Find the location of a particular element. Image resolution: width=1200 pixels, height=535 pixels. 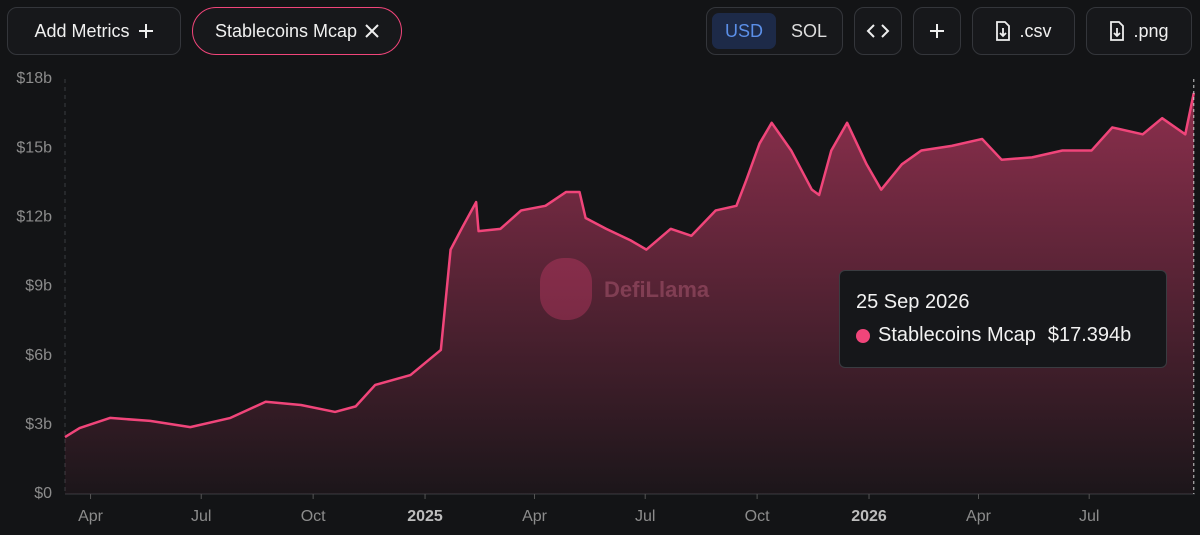

watermark: DefiLlama is located at coordinates (625, 289).